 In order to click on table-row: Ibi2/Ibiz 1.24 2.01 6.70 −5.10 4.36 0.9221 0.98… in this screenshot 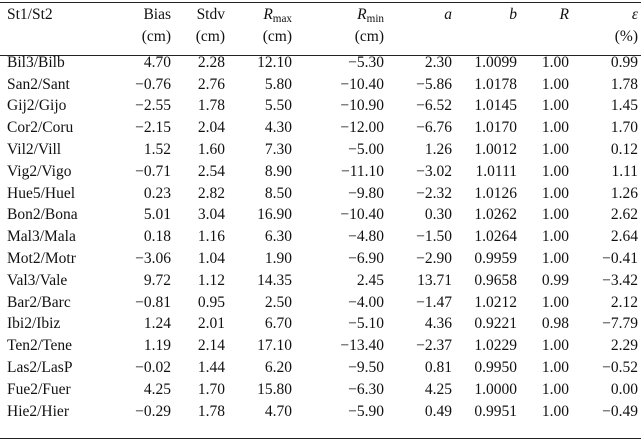, I will do `click(320, 325)`.